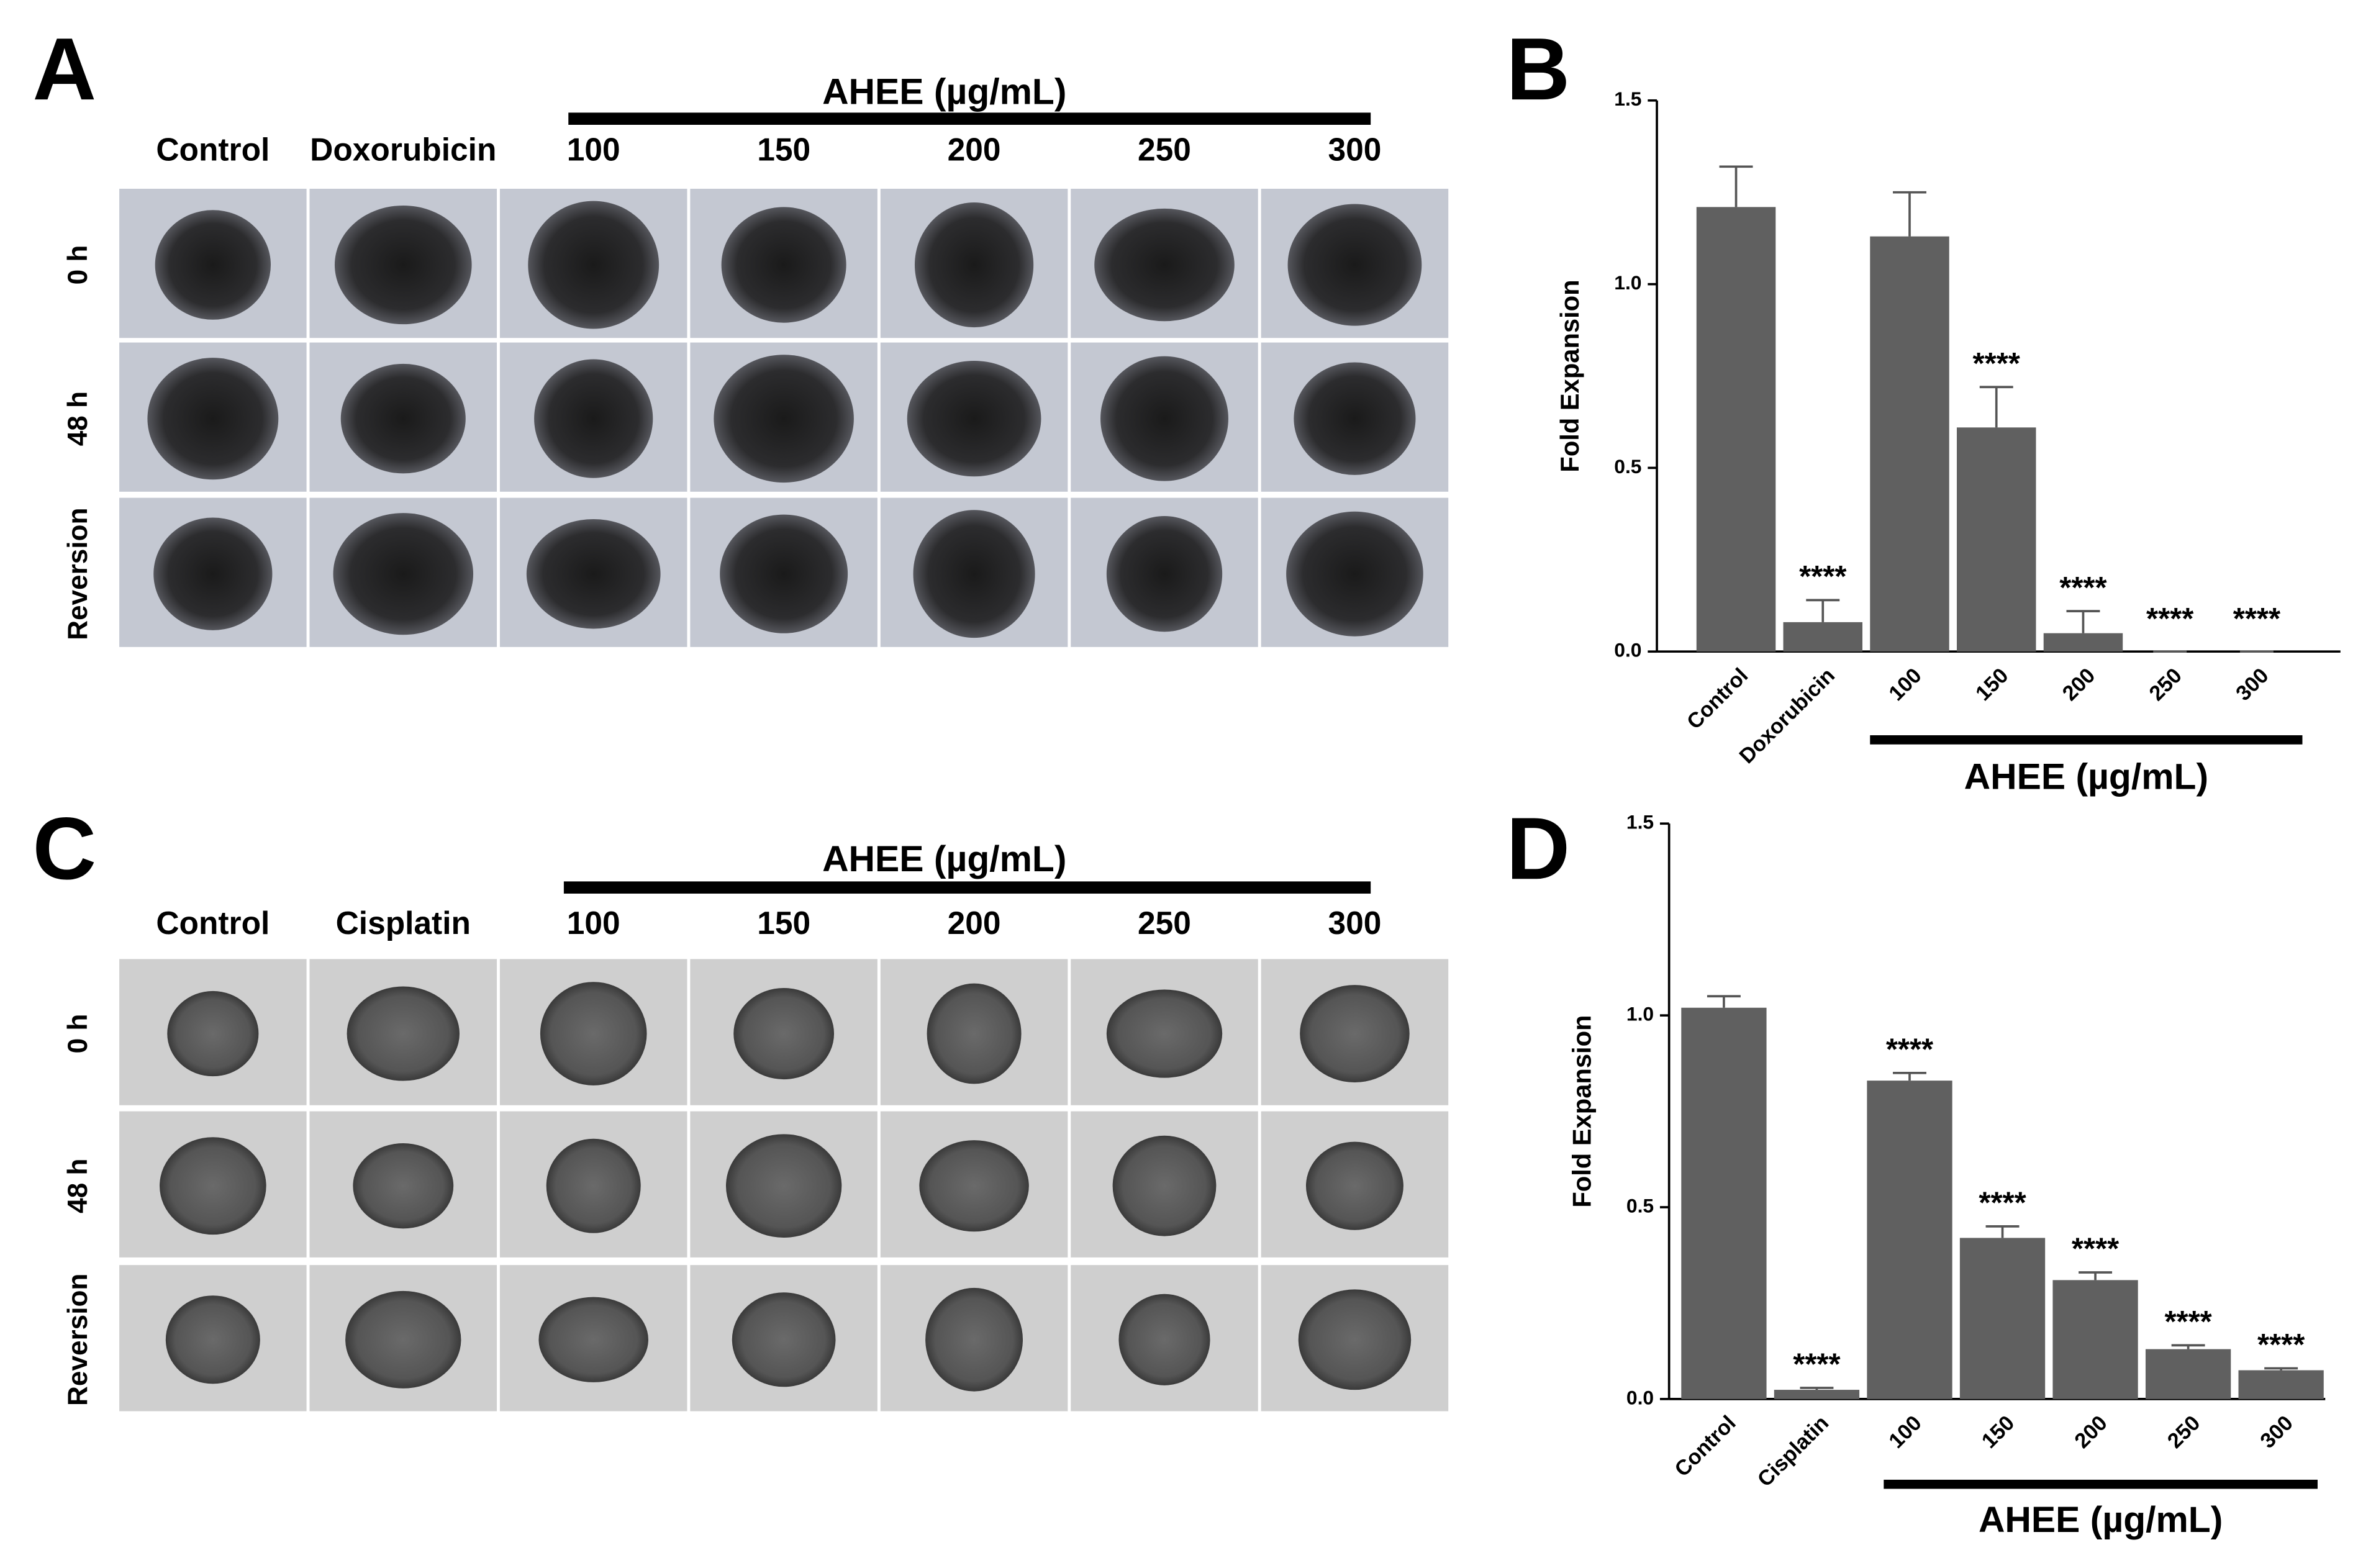  Describe the element at coordinates (1538, 69) in the screenshot. I see `panel-label: B` at that location.